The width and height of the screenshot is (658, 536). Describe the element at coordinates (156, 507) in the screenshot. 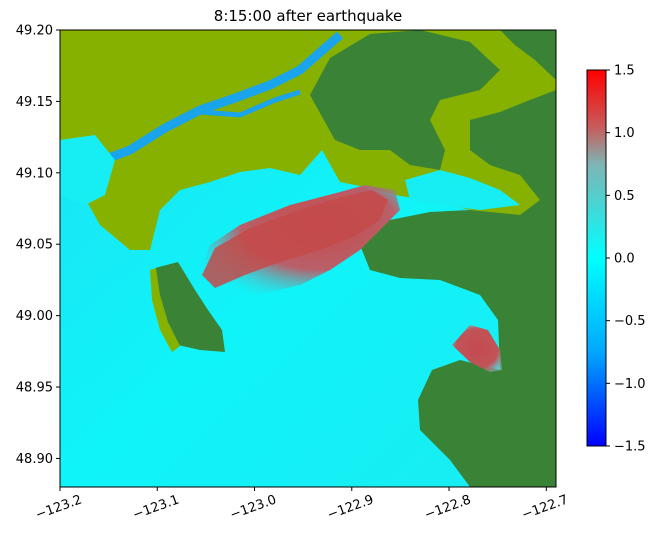

I see `x-tick-label: −123.1` at that location.